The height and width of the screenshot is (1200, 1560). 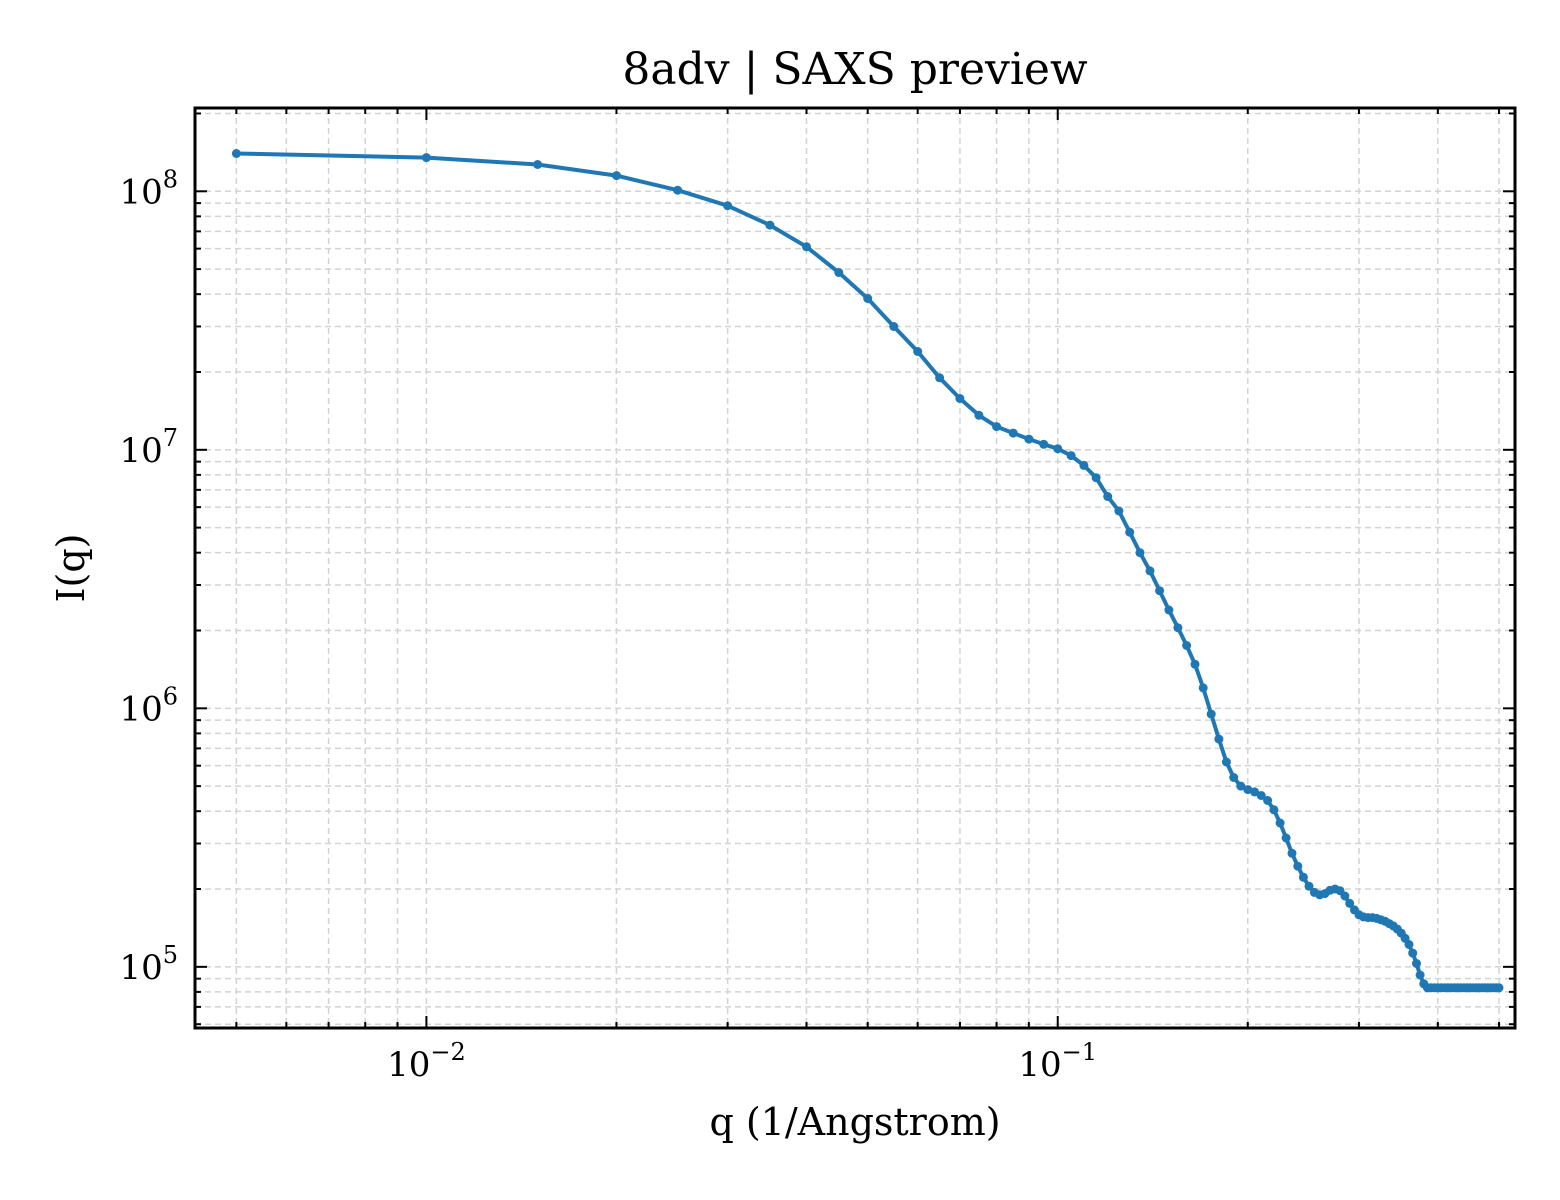 What do you see at coordinates (855, 69) in the screenshot?
I see `chart-title: 8adv | SAXS preview` at bounding box center [855, 69].